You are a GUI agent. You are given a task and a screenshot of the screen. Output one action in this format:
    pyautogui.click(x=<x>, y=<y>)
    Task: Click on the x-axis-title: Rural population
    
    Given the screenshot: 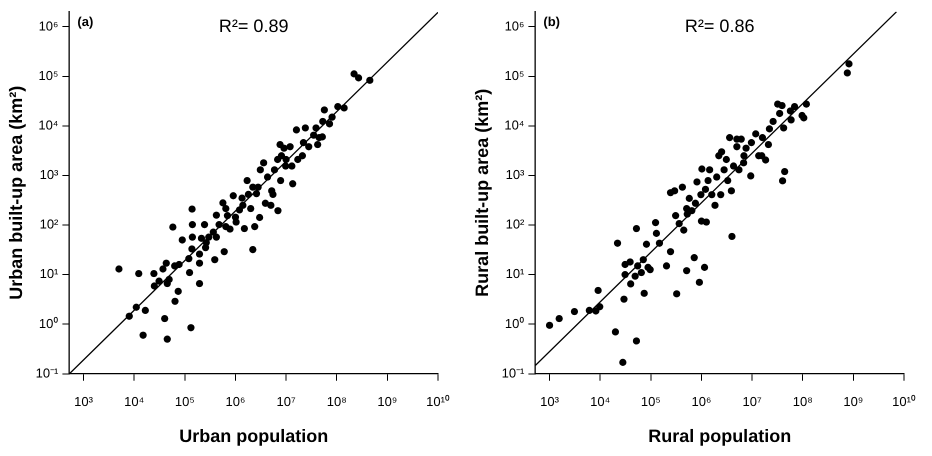 What is the action you would take?
    pyautogui.click(x=720, y=436)
    